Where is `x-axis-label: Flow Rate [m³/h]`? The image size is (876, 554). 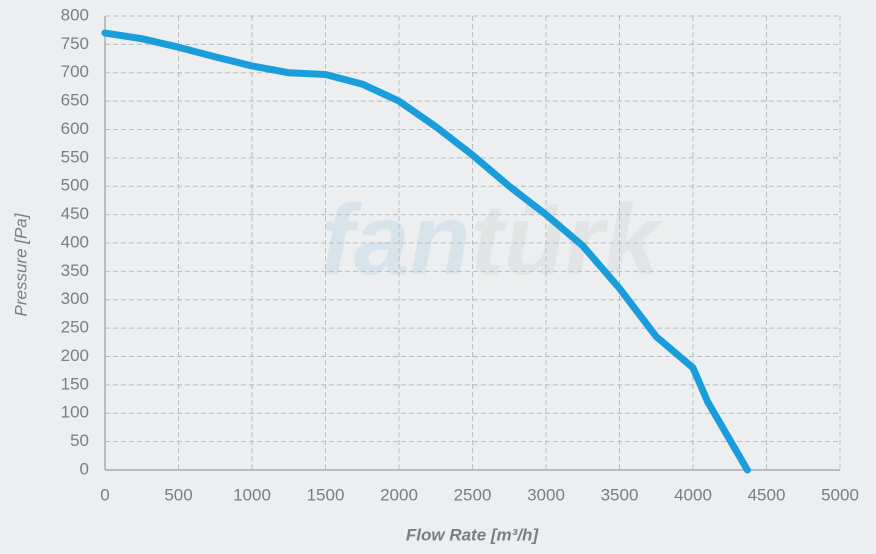 x-axis-label: Flow Rate [m³/h] is located at coordinates (473, 534).